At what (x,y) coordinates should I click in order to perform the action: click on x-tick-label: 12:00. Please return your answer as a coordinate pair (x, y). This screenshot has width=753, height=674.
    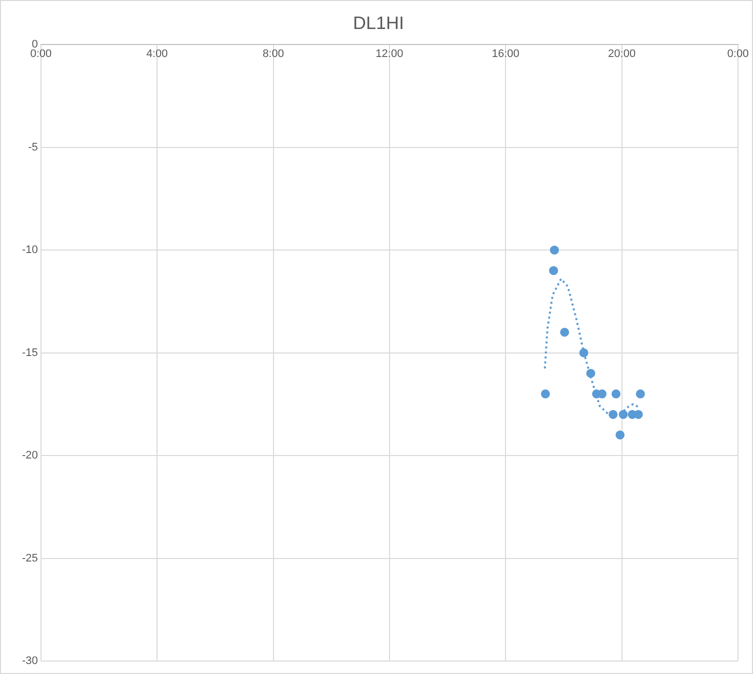
    Looking at the image, I should click on (390, 54).